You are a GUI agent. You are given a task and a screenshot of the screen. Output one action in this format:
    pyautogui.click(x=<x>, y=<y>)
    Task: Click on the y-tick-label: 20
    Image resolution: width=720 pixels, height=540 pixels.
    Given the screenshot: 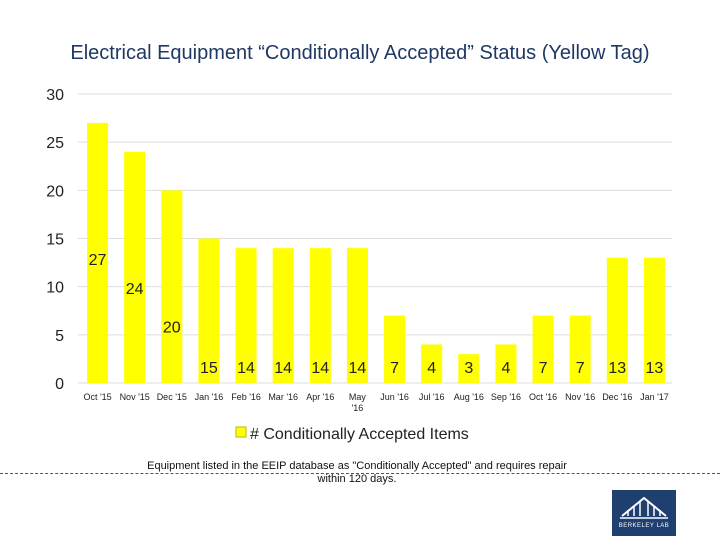 What is the action you would take?
    pyautogui.click(x=55, y=191)
    